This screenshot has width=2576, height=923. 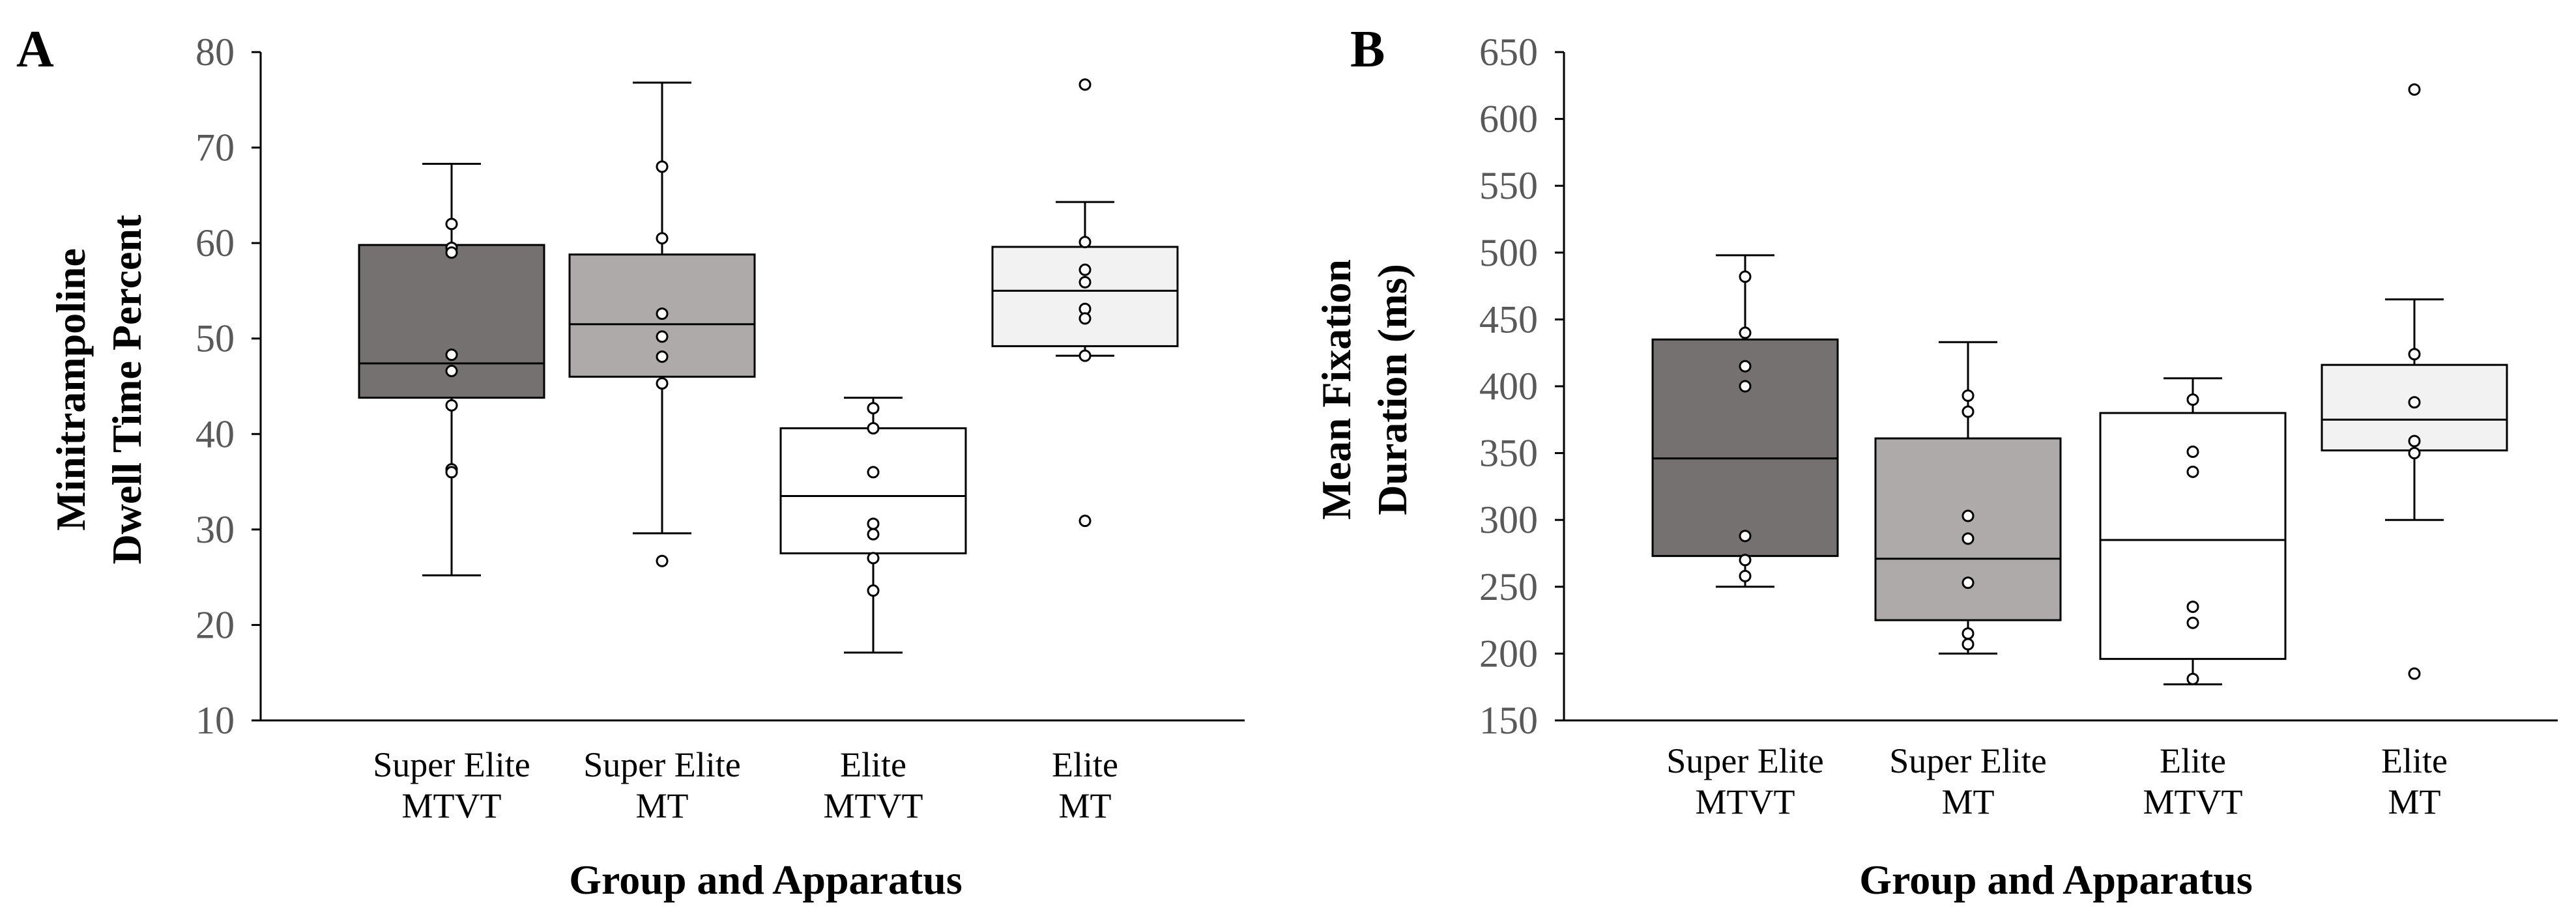 I want to click on y-tick-label: 300, so click(x=1508, y=519).